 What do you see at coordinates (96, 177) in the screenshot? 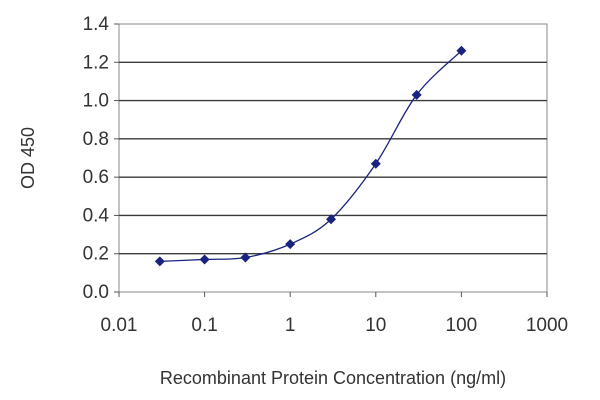
I see `y-tick-label: 0.6` at bounding box center [96, 177].